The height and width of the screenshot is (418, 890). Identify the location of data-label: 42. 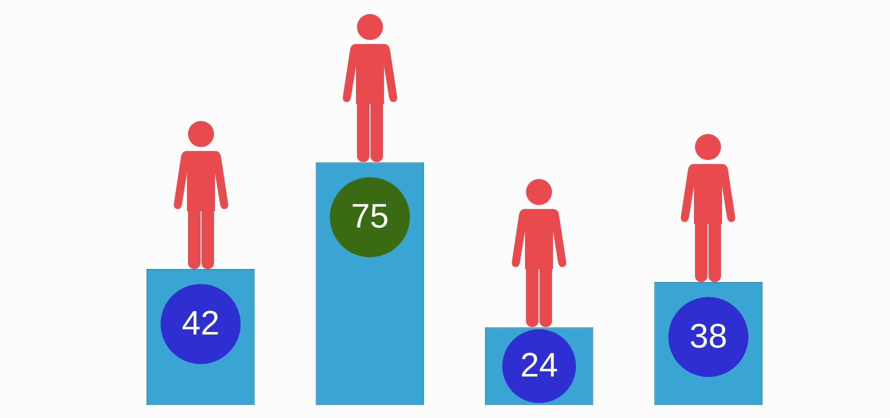
(201, 323).